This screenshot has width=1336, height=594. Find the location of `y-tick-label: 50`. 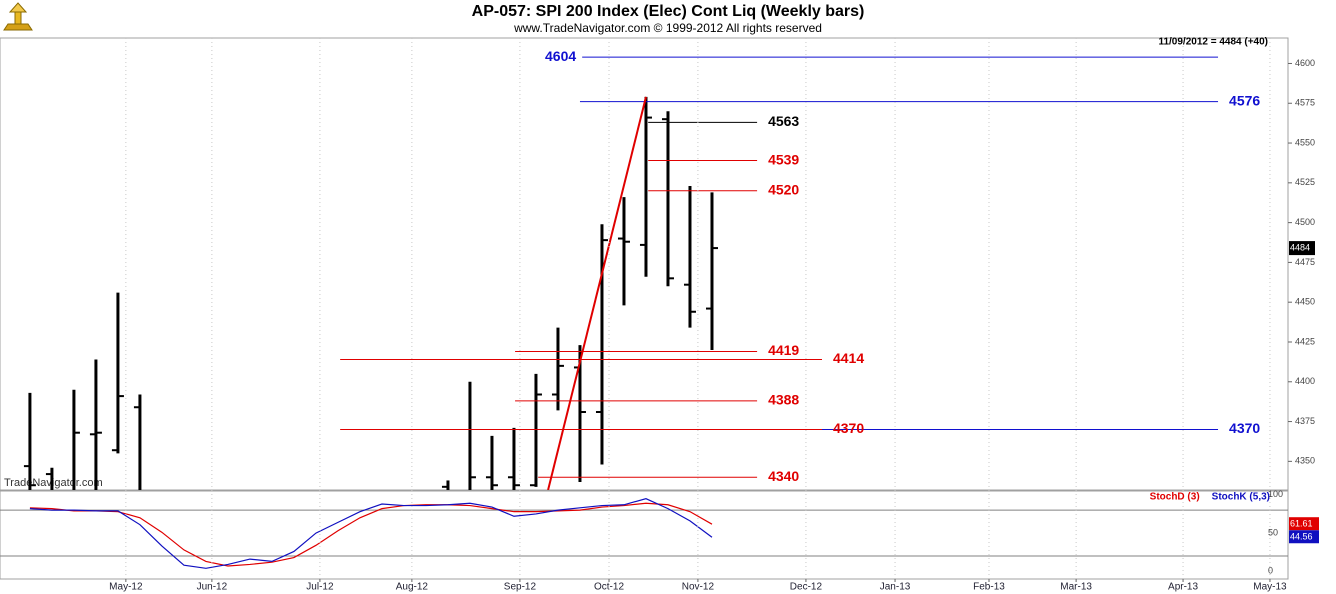

y-tick-label: 50 is located at coordinates (1273, 532).